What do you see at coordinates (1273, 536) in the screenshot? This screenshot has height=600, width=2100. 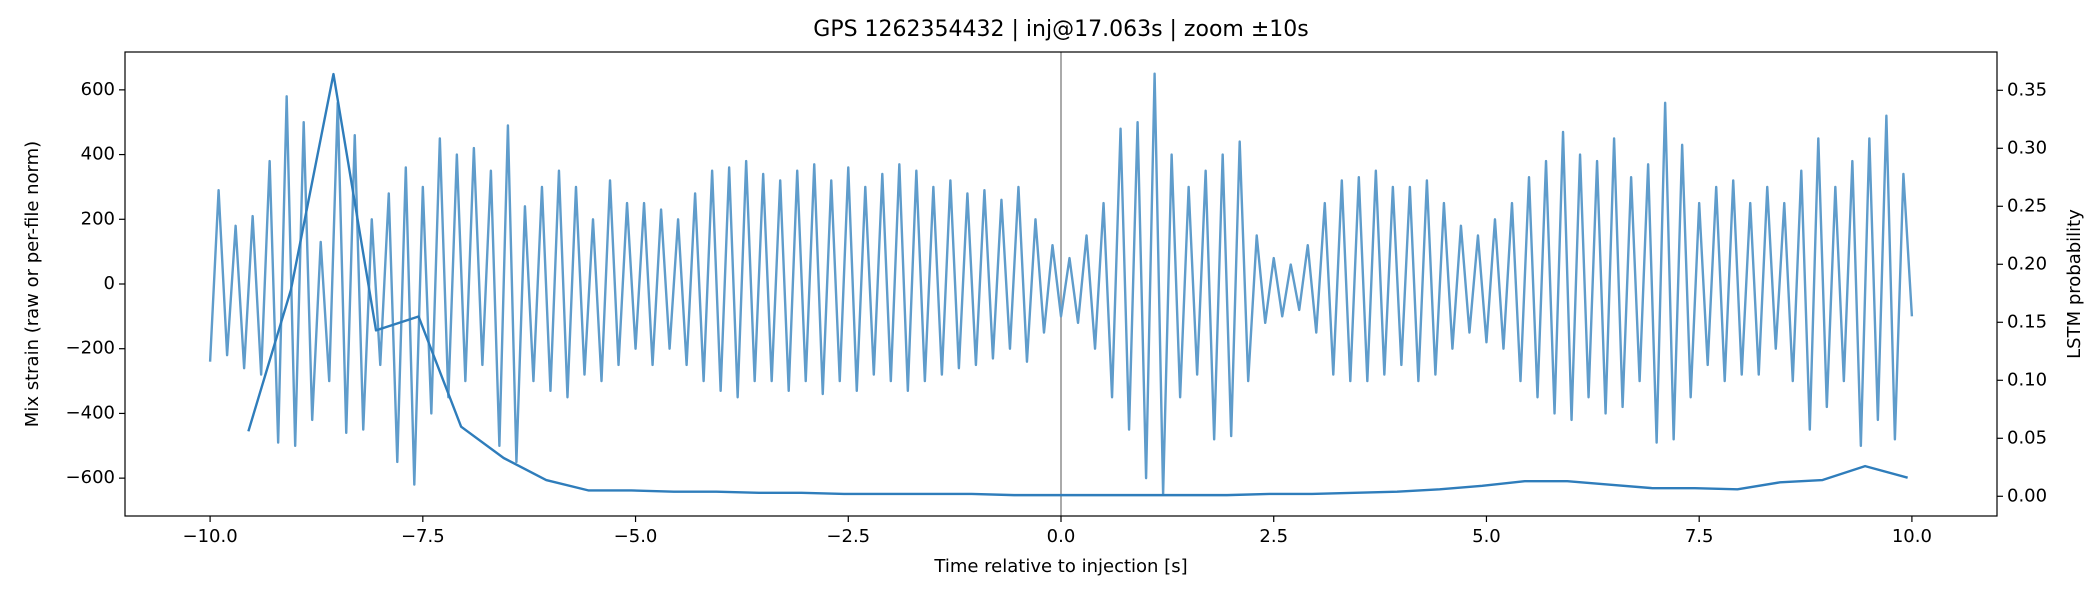 I see `x-tick-label: 2.5` at bounding box center [1273, 536].